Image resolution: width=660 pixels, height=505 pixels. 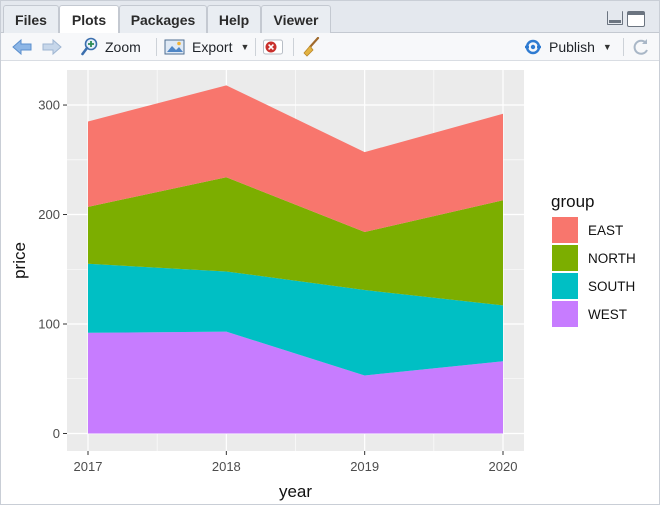 I want to click on legend-label-north: NORTH, so click(x=612, y=258).